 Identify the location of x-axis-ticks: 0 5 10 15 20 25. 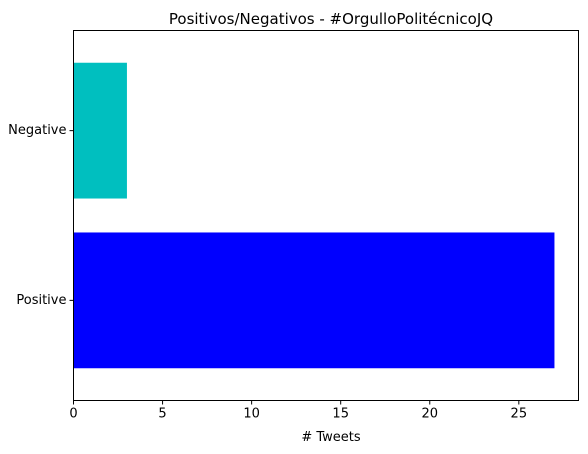
(298, 411).